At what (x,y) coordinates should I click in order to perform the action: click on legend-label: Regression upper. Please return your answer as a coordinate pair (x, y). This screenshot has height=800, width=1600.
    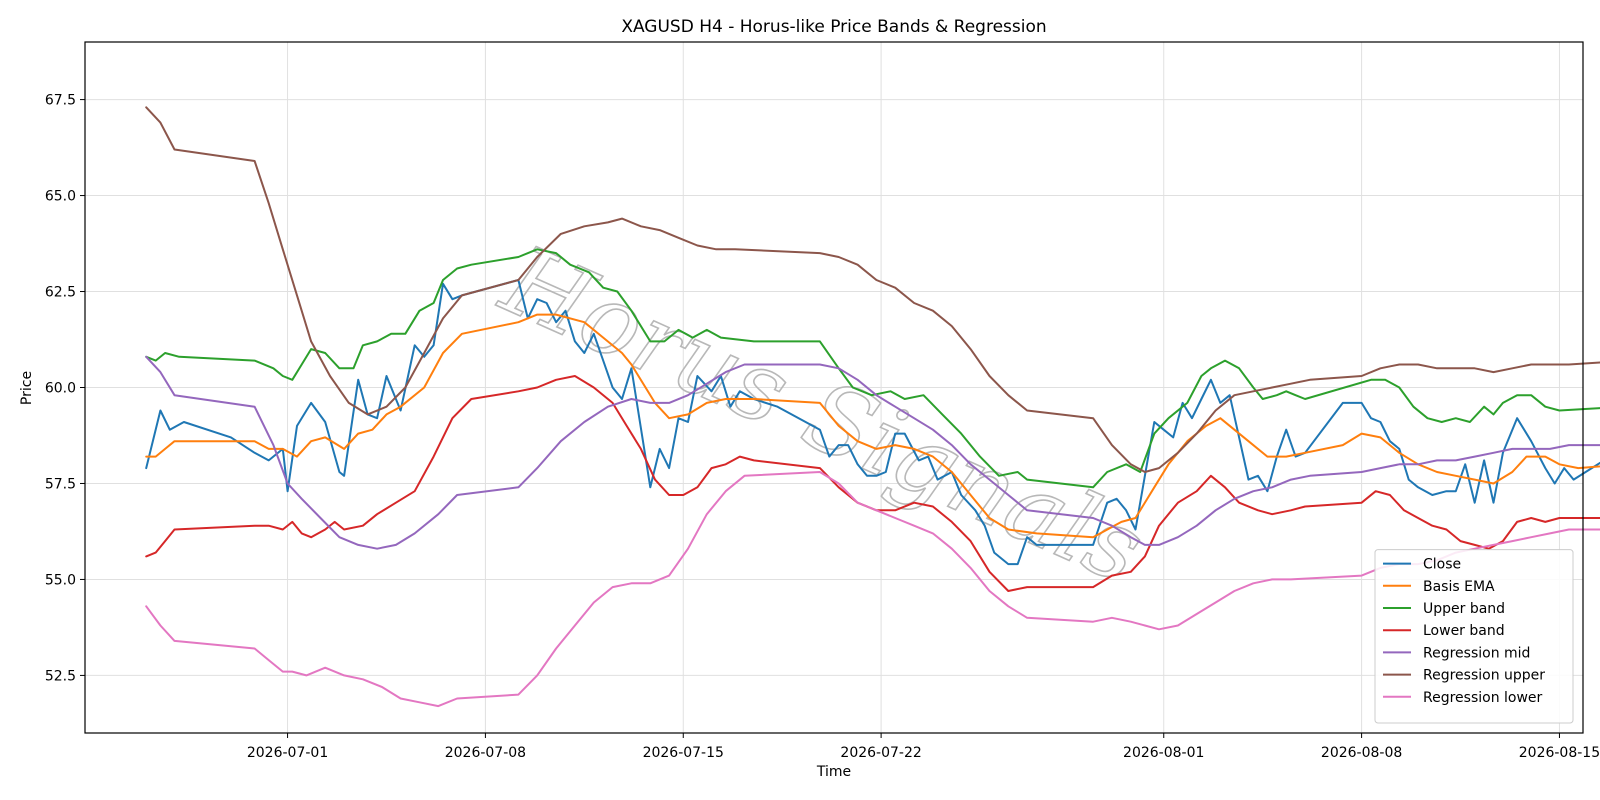
    Looking at the image, I should click on (1484, 676).